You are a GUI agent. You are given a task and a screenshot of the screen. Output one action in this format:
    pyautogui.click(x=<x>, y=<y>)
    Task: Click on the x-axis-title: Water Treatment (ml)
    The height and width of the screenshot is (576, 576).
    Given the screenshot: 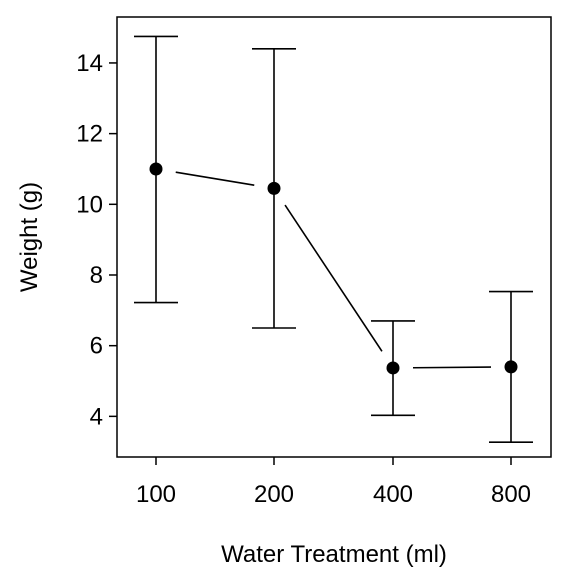 What is the action you would take?
    pyautogui.click(x=334, y=554)
    